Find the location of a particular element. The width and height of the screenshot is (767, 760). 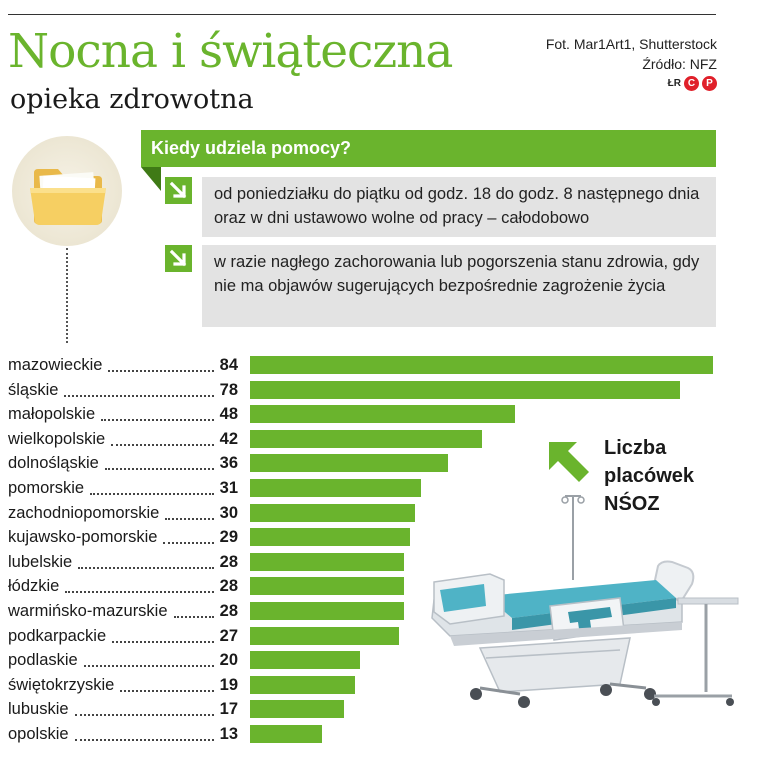

value-label: 27 is located at coordinates (228, 635).